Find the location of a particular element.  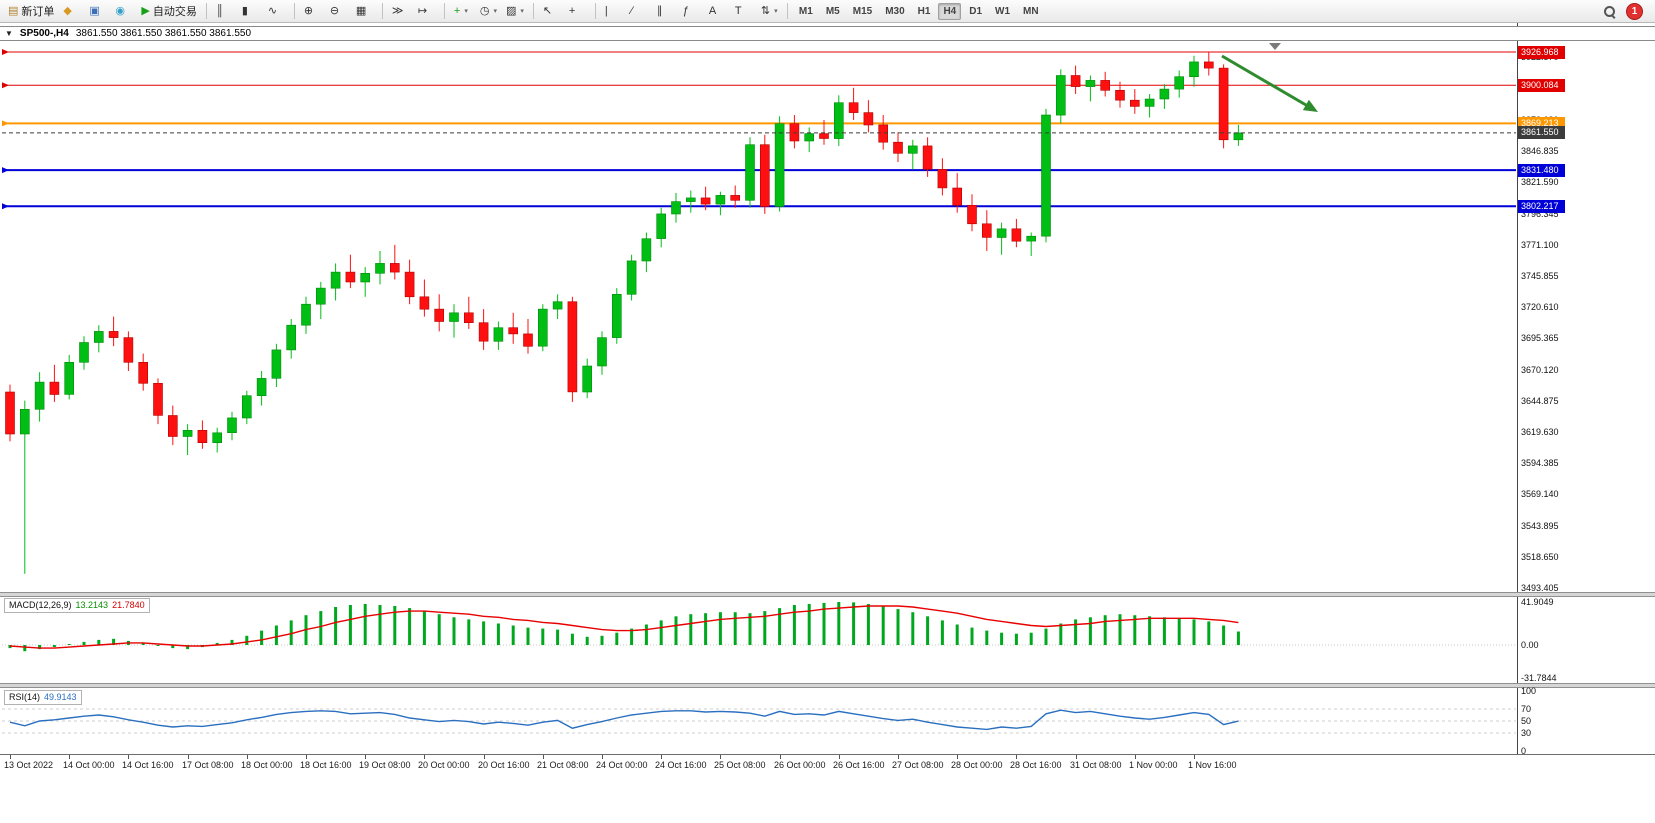

tile-windows-icon: ▦ is located at coordinates (364, 11).